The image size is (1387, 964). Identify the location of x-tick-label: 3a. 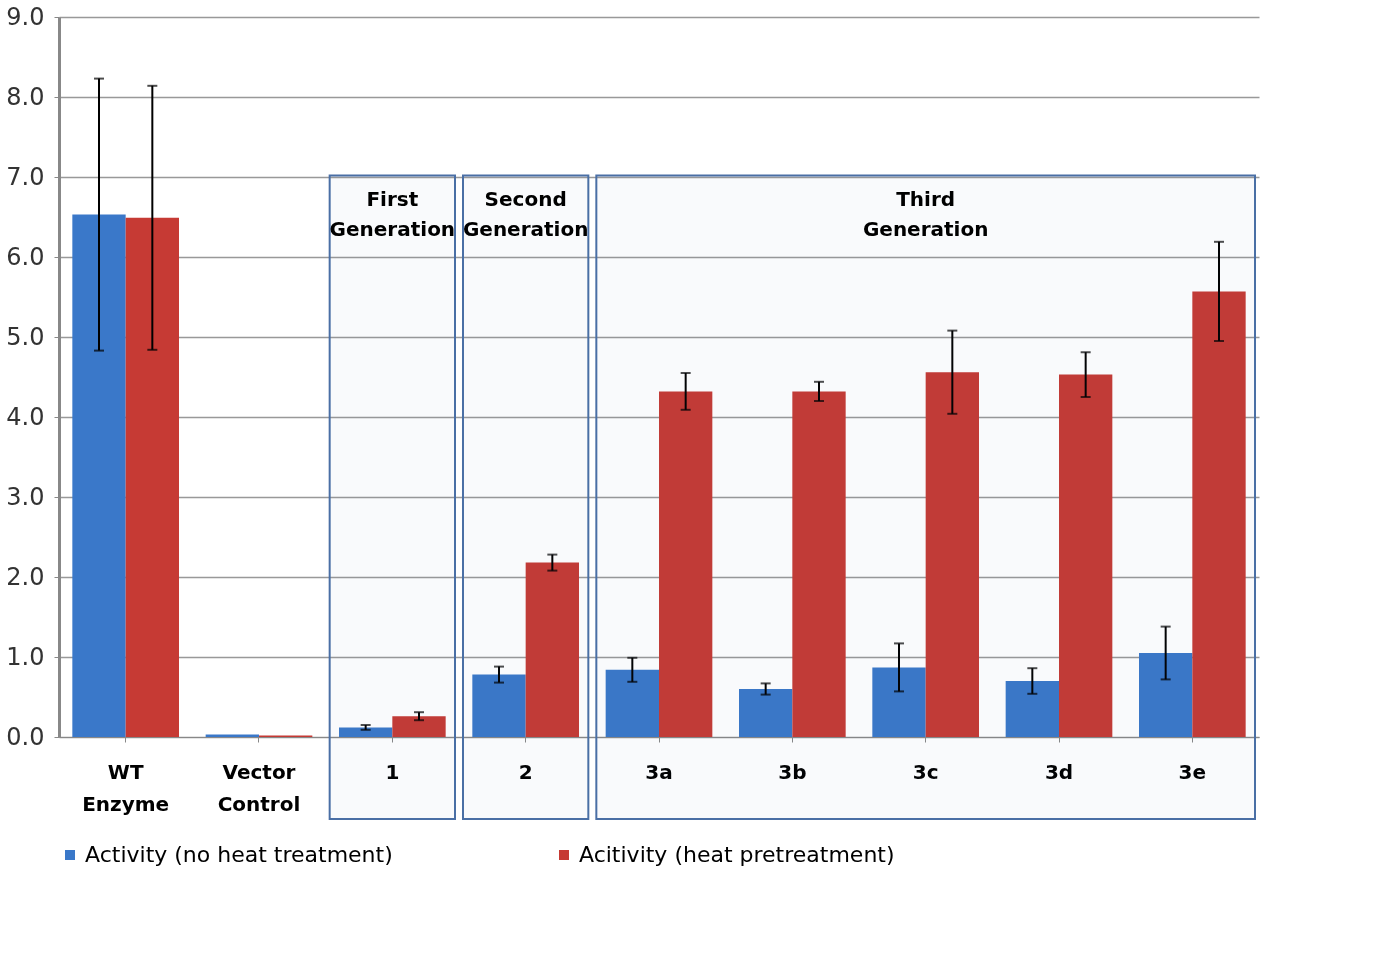
(659, 771).